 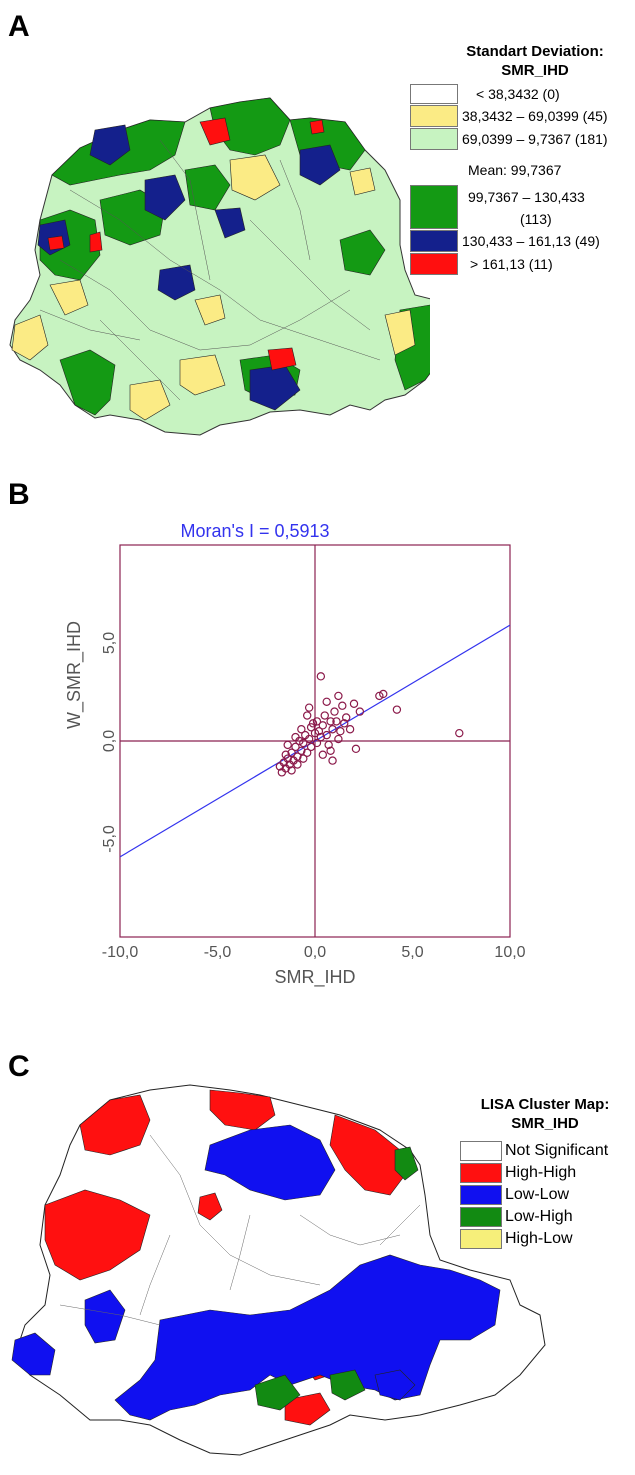 What do you see at coordinates (535, 116) in the screenshot?
I see `legend-a-label: 38,3432 – 69,0399 (45)` at bounding box center [535, 116].